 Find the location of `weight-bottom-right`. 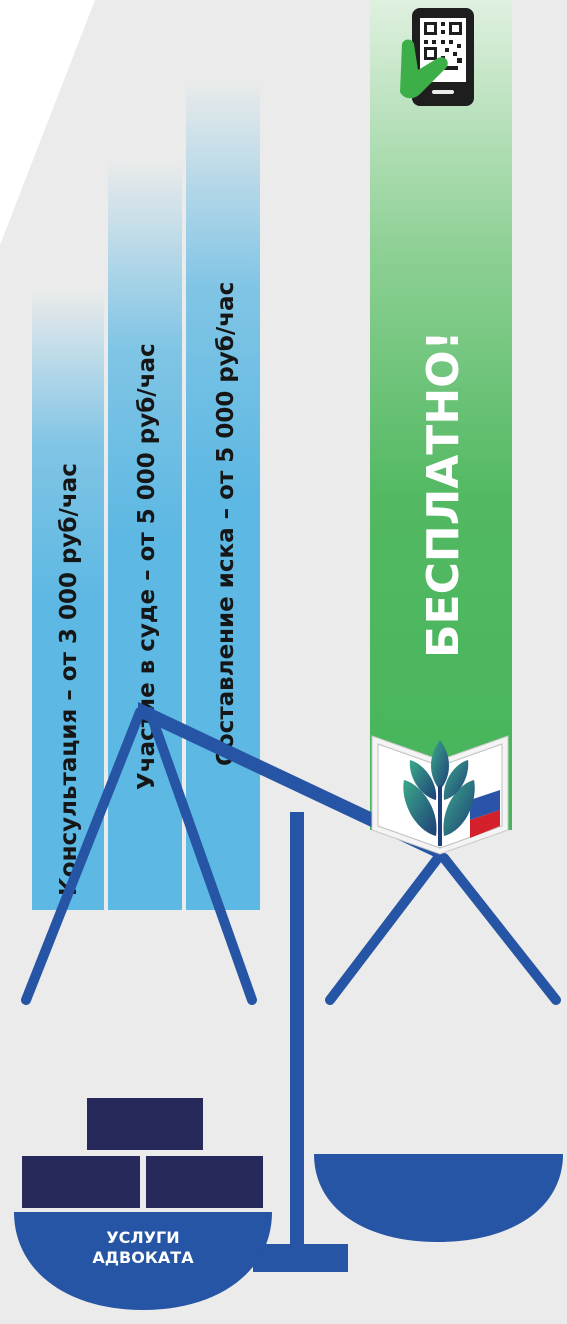

weight-bottom-right is located at coordinates (204, 1182).